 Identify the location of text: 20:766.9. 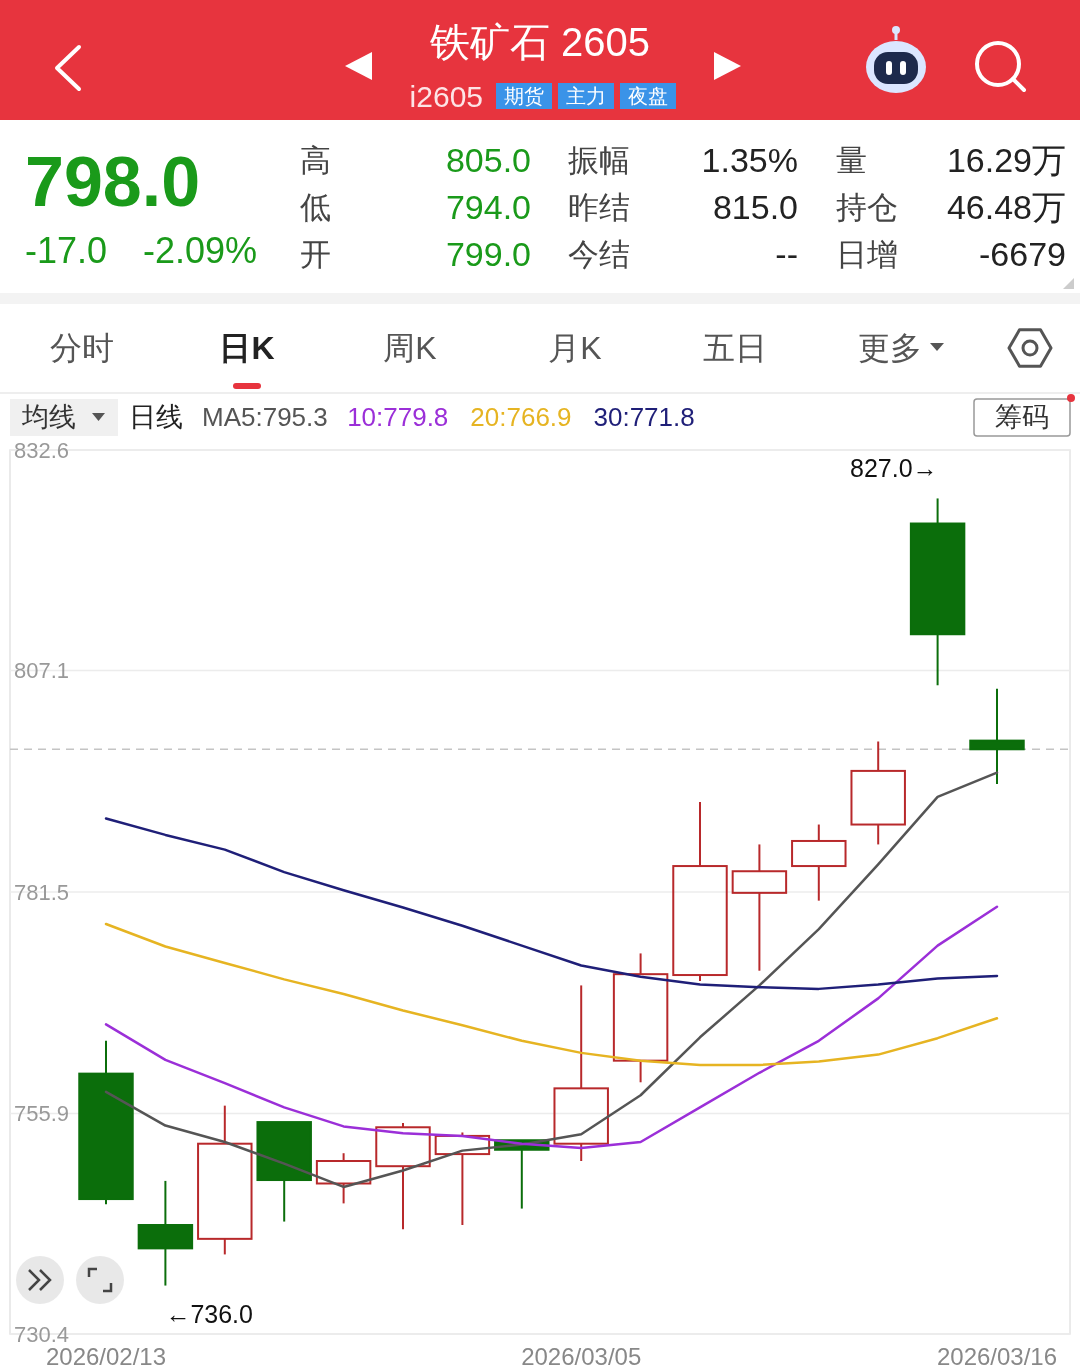
(521, 417).